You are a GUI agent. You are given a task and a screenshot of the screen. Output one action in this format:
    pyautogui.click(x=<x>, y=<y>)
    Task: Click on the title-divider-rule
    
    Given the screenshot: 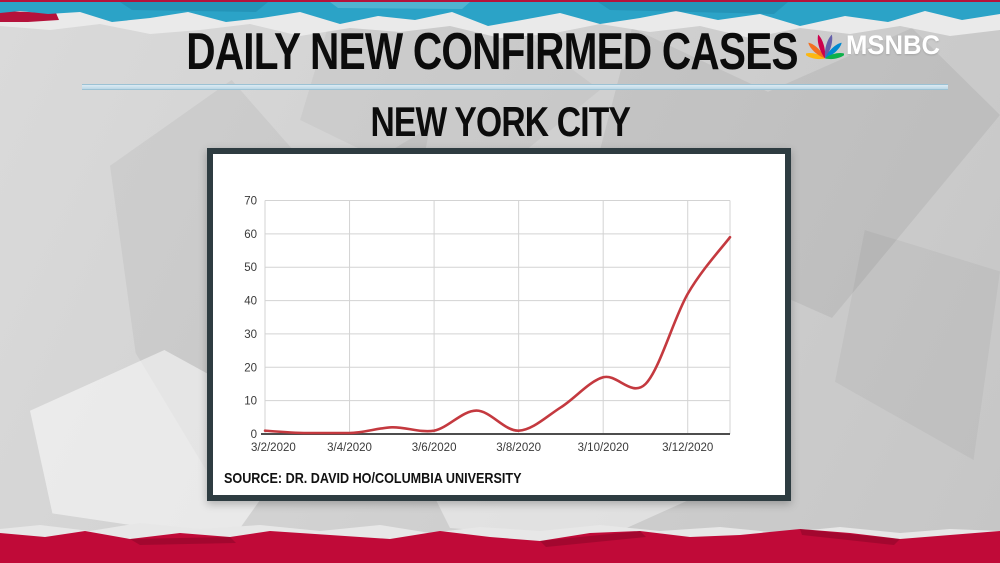 What is the action you would take?
    pyautogui.click(x=515, y=87)
    